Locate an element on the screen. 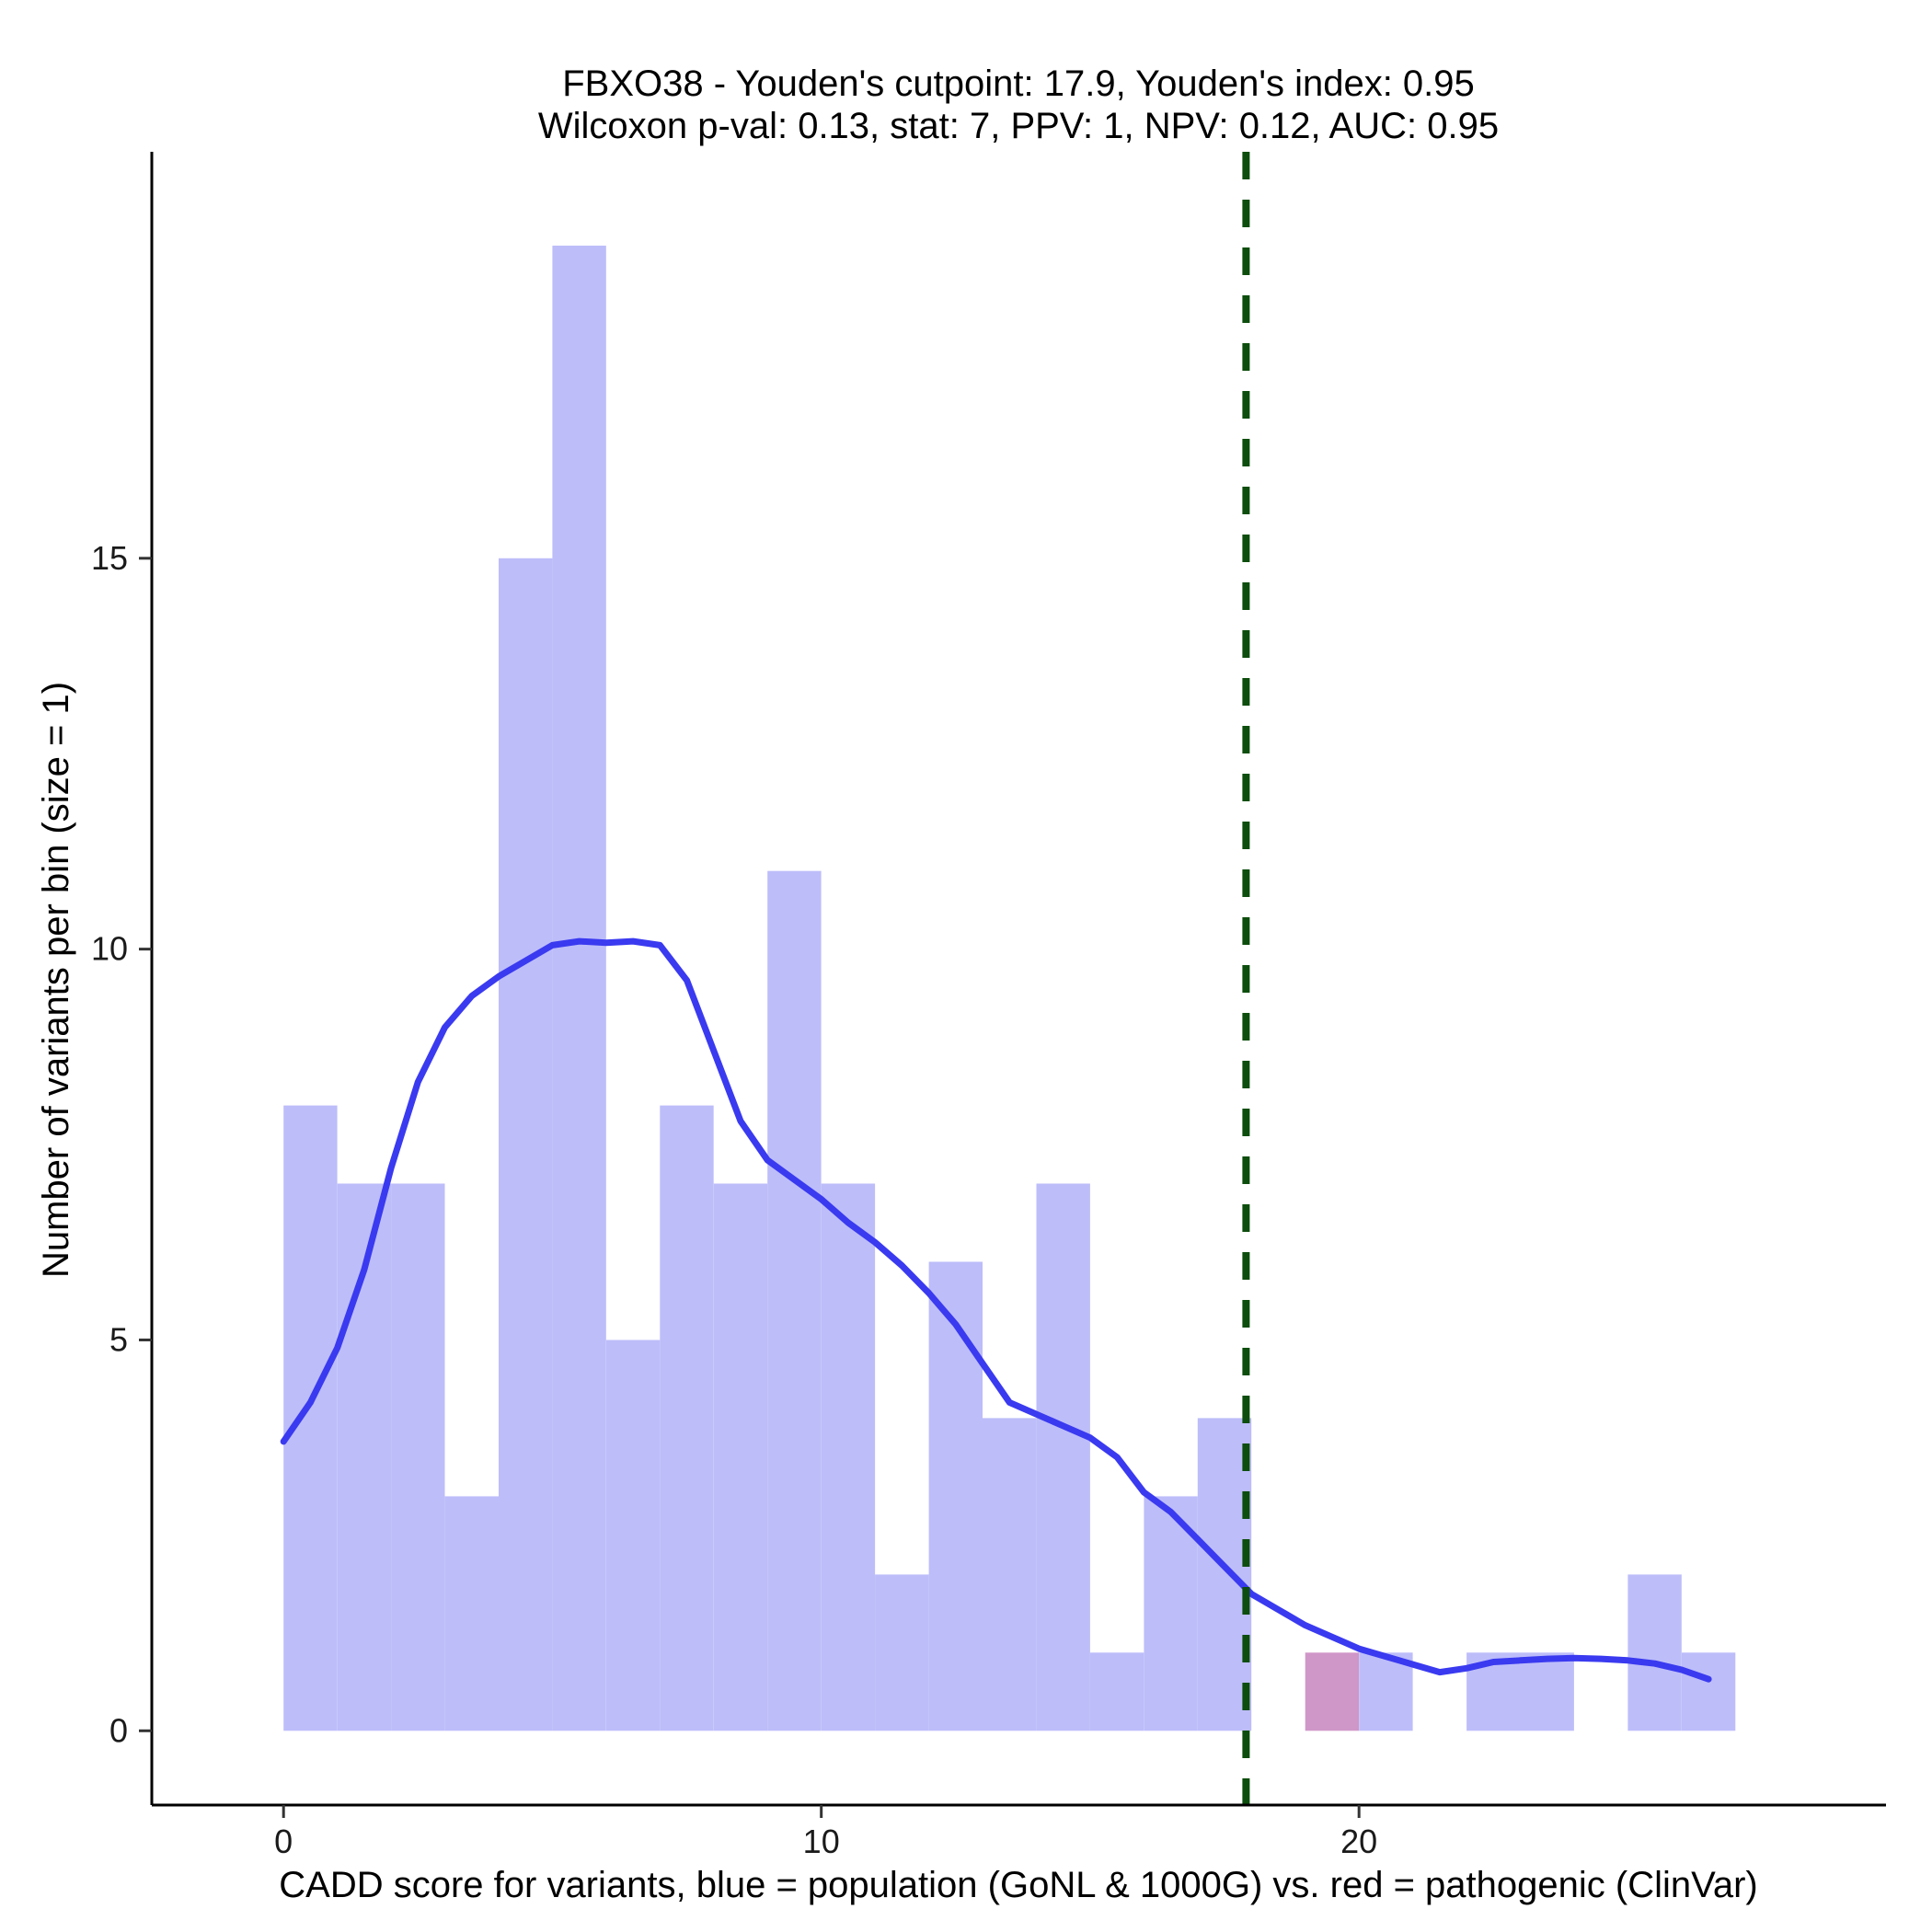  y-tick-label: 5 is located at coordinates (118, 1339).